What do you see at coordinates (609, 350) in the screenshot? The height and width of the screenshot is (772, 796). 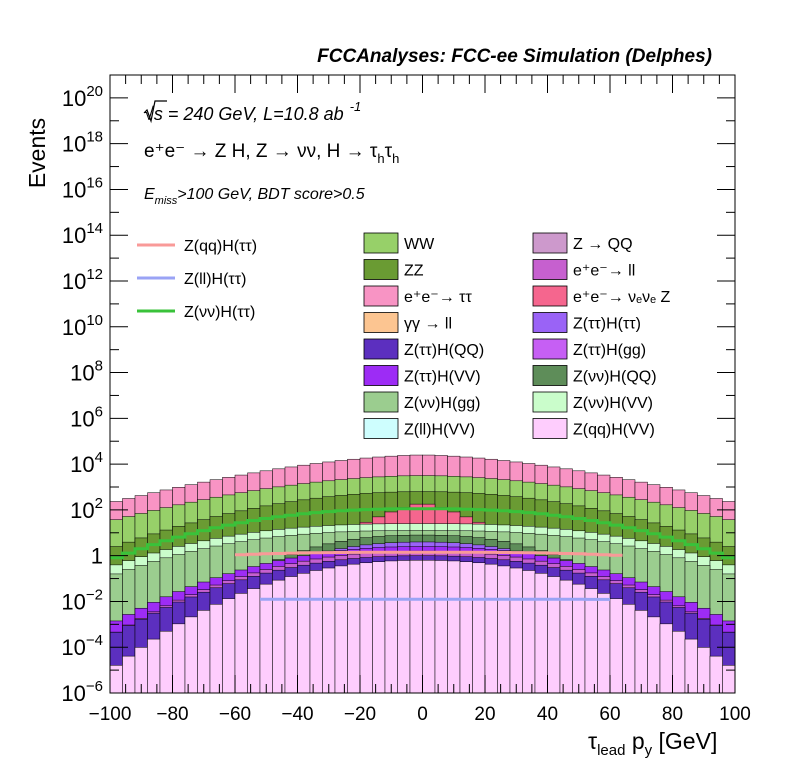 I see `legend-label: Z(ττ)H(gg)` at bounding box center [609, 350].